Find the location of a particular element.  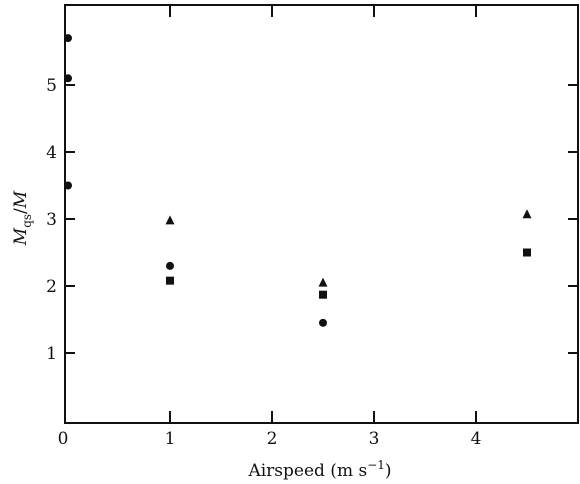

y-axis-label: Mqs/M is located at coordinates (22, 218).